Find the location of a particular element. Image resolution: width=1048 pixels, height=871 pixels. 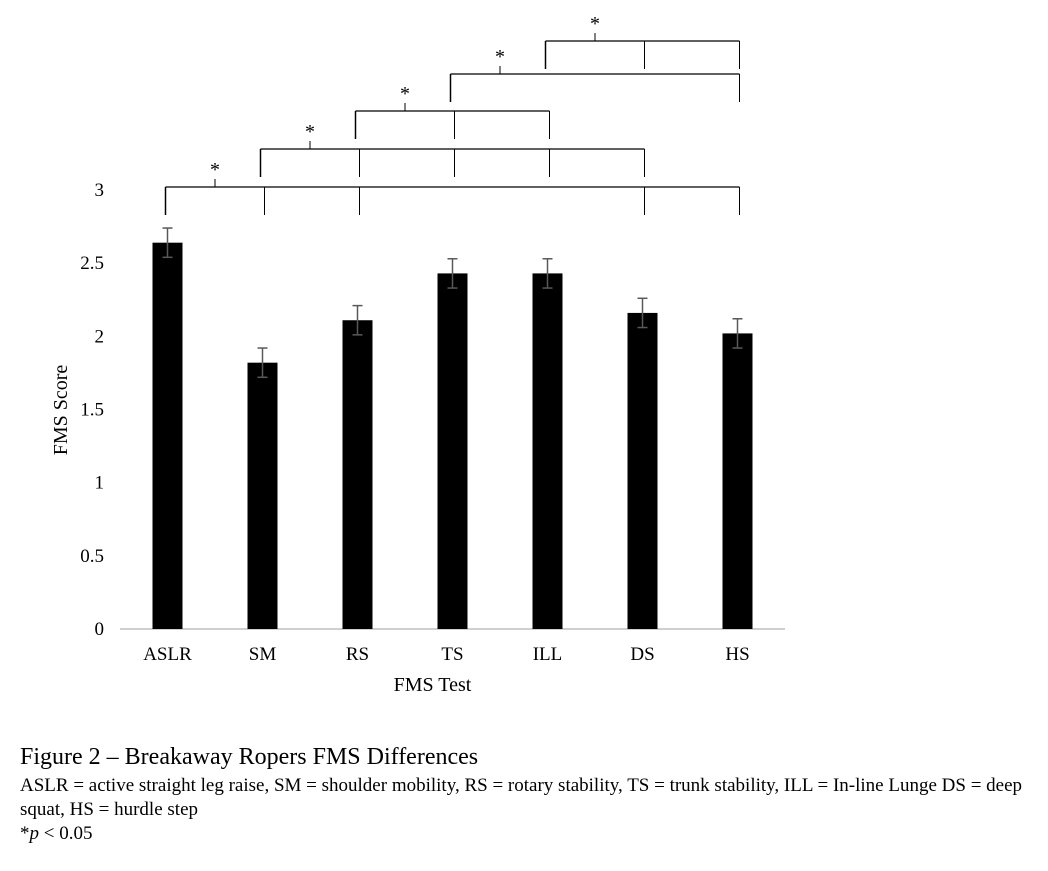

x-tick-label: ILL is located at coordinates (548, 654).